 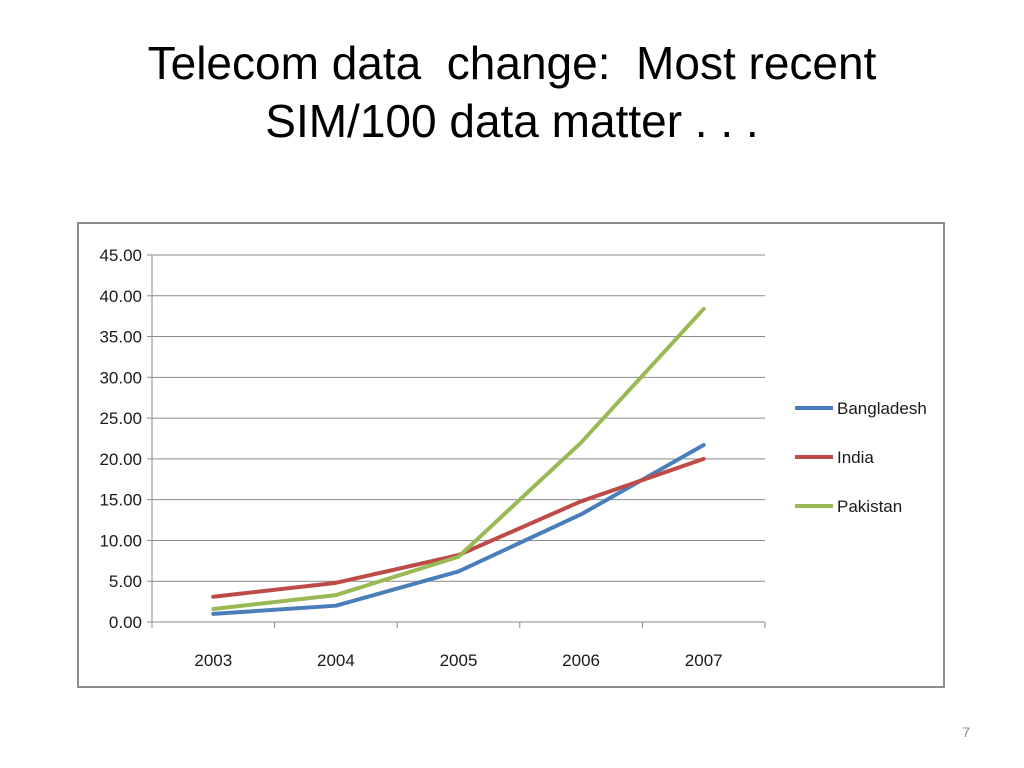 I want to click on y-tick-label: 40.00, so click(x=120, y=296).